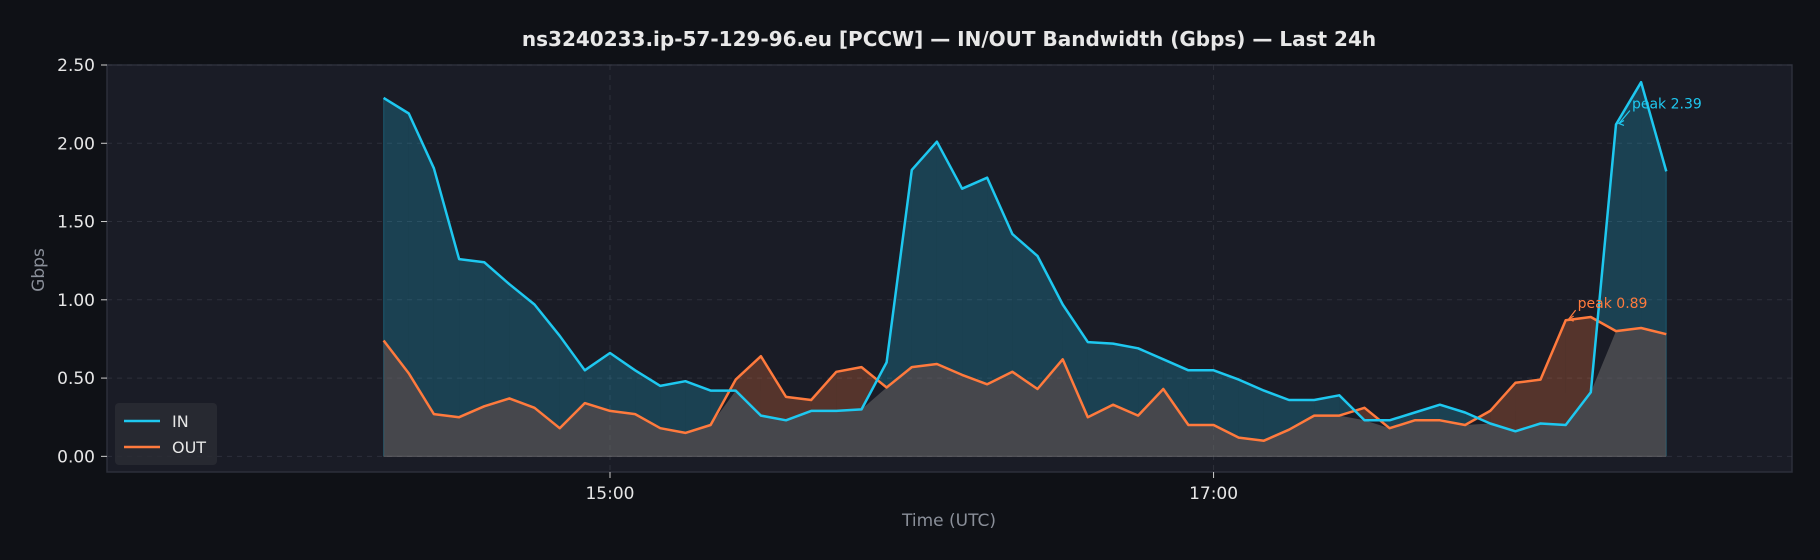 The image size is (1820, 560). I want to click on legend-label-in: IN, so click(180, 421).